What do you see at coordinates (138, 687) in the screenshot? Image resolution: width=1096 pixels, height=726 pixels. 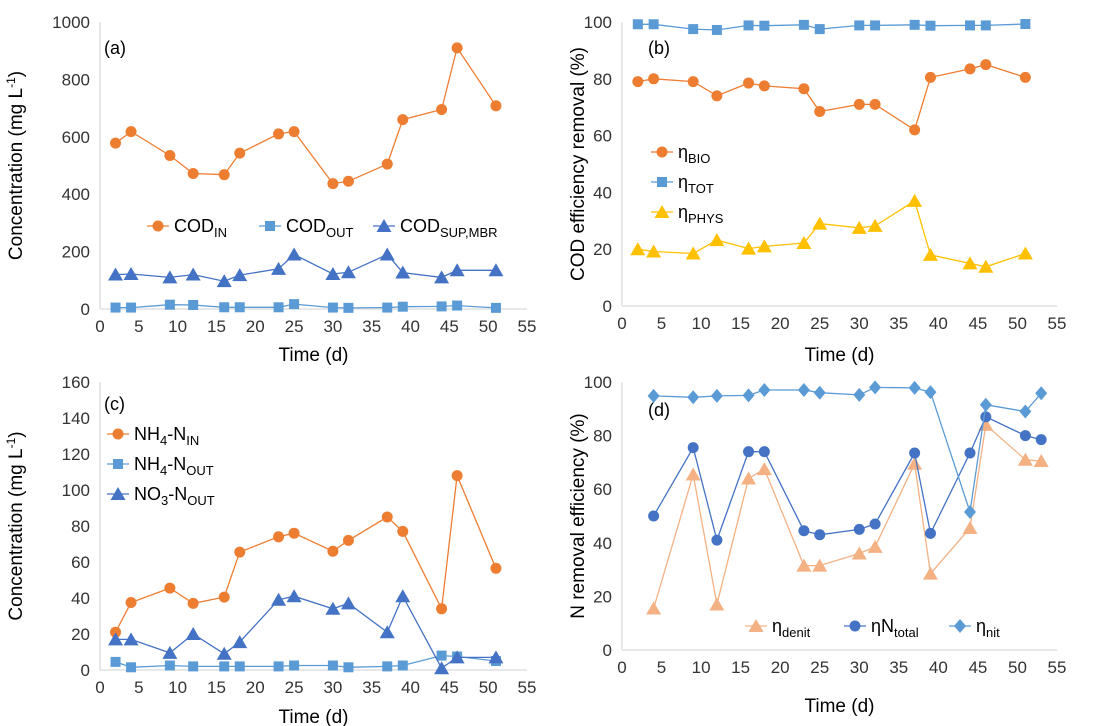 I see `x-tick-label: 5` at bounding box center [138, 687].